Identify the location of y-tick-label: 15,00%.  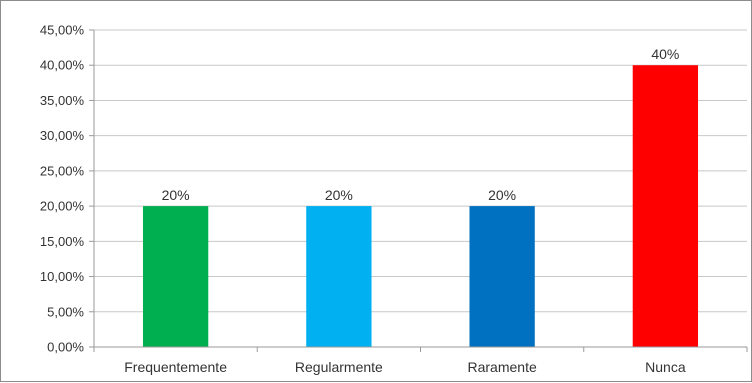
(62, 241).